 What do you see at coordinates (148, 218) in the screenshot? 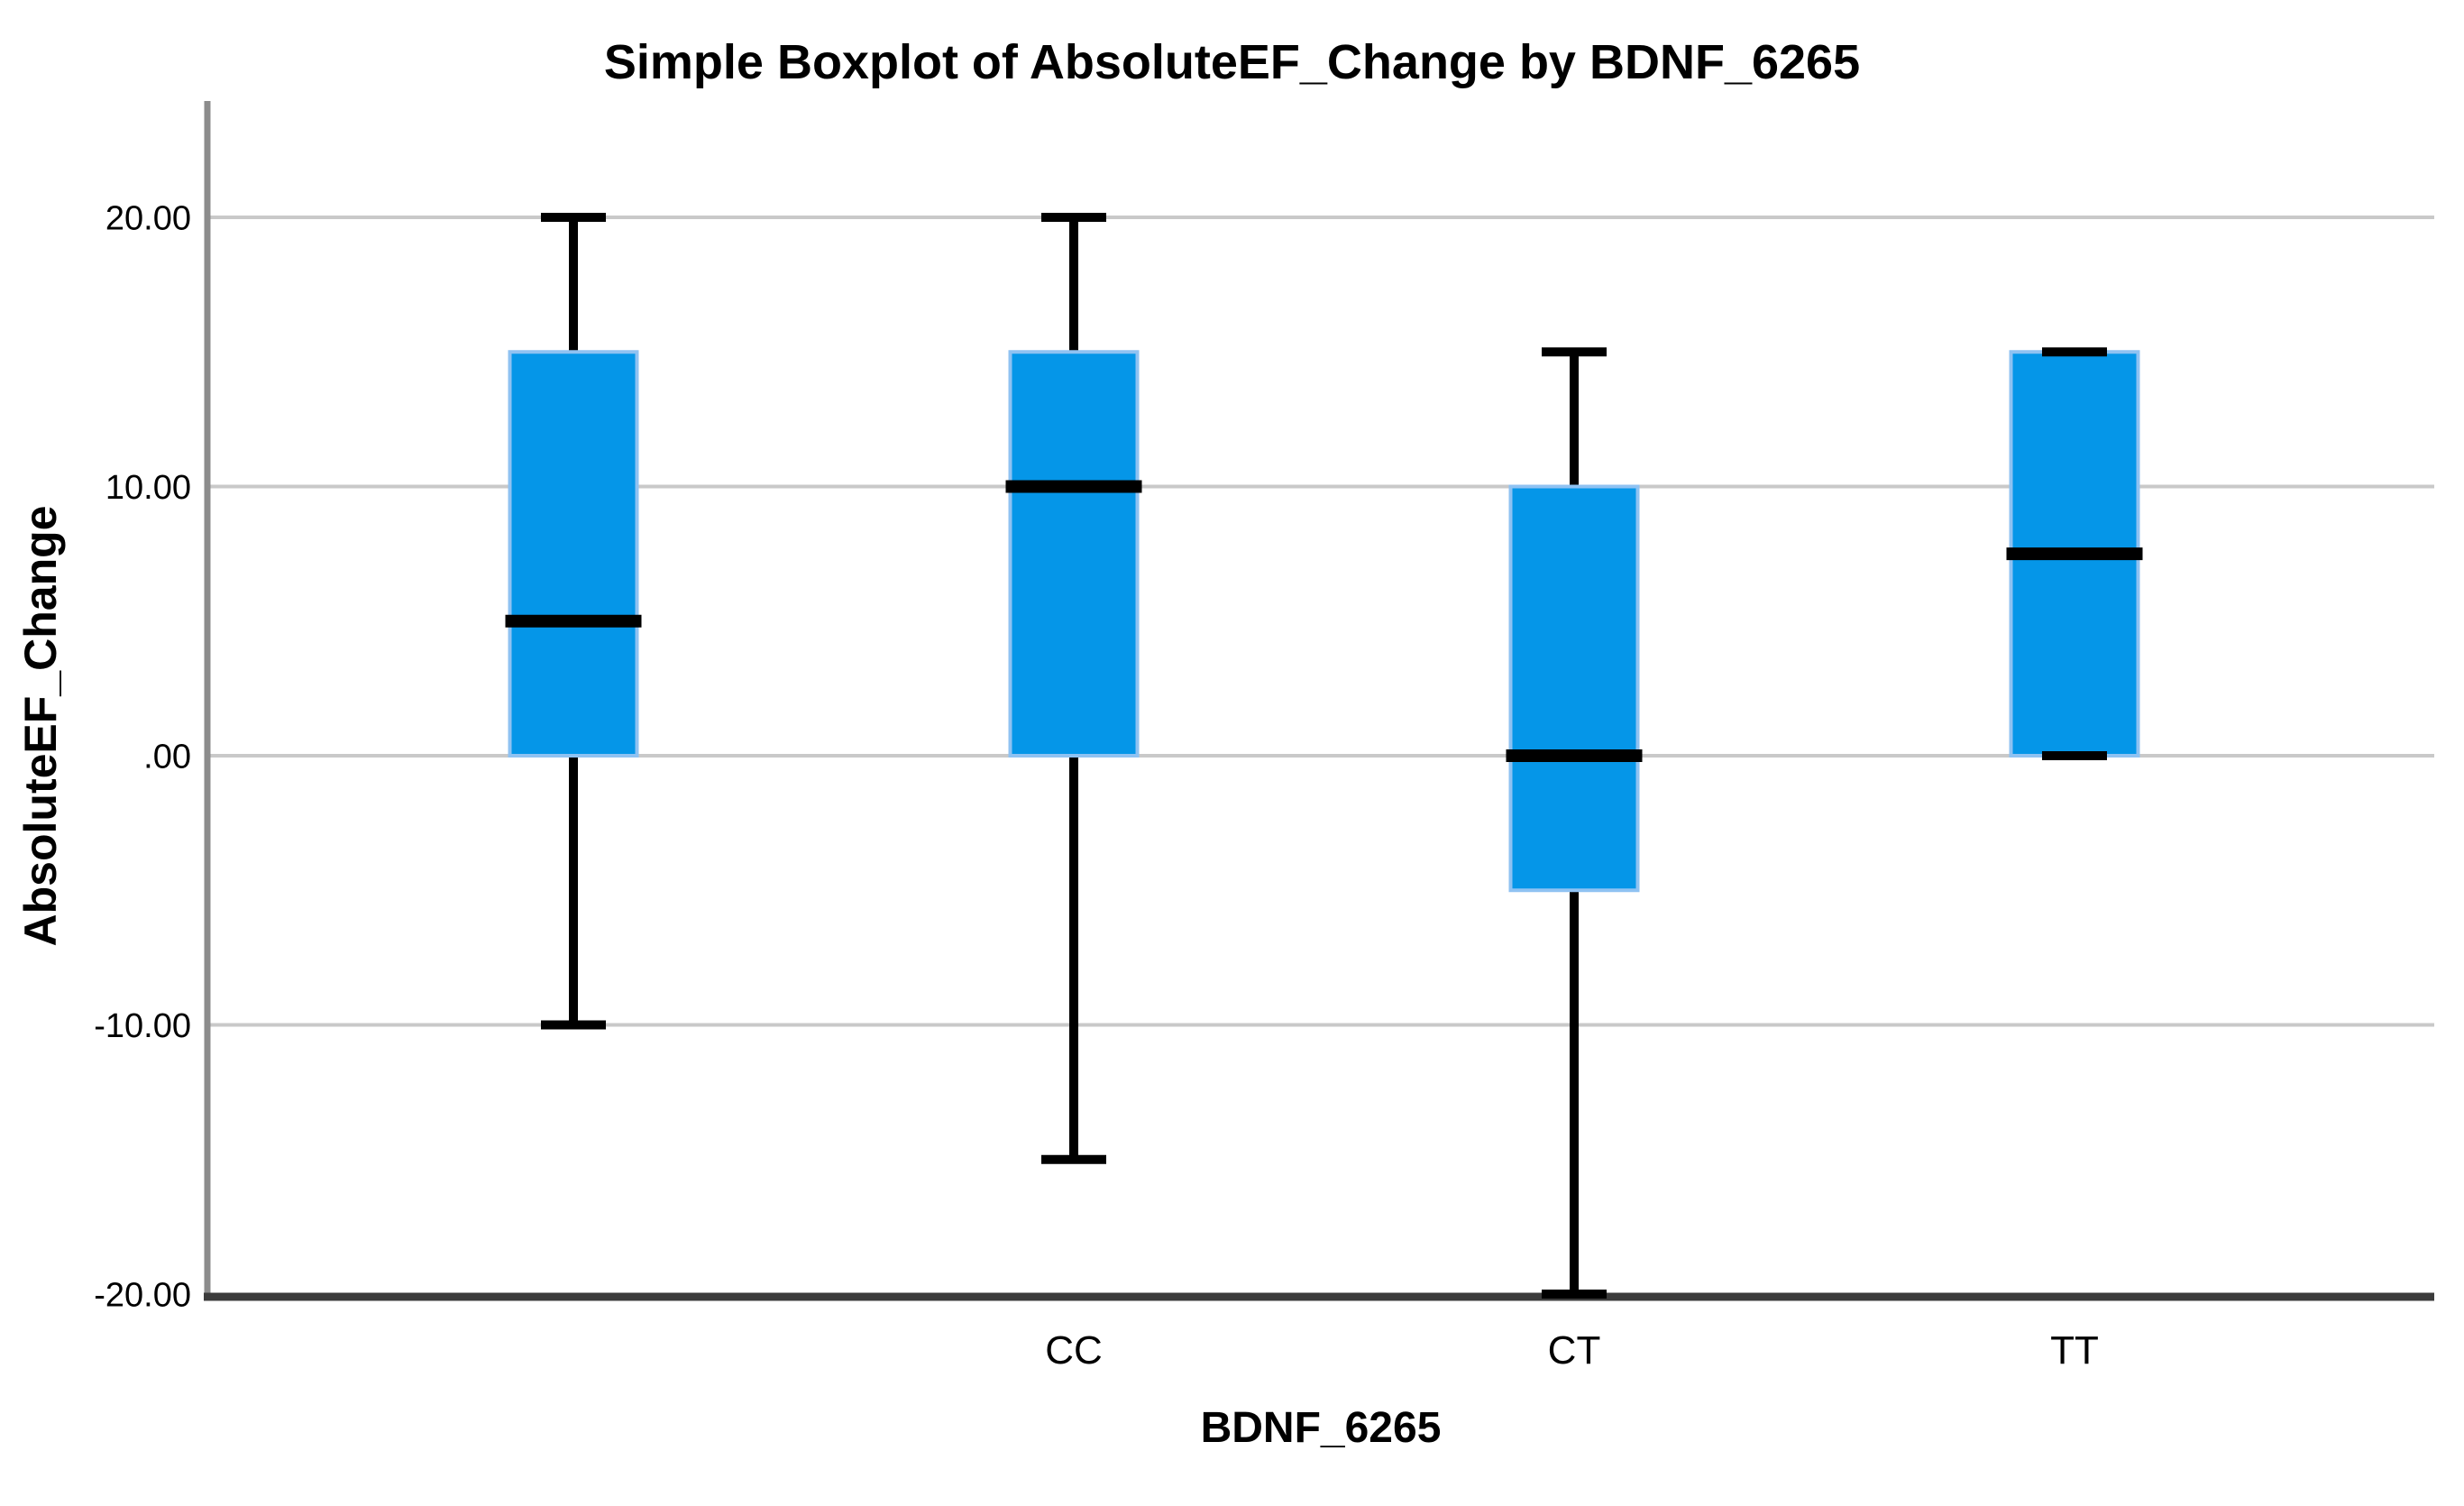
I see `y-tick-label: 20.00` at bounding box center [148, 218].